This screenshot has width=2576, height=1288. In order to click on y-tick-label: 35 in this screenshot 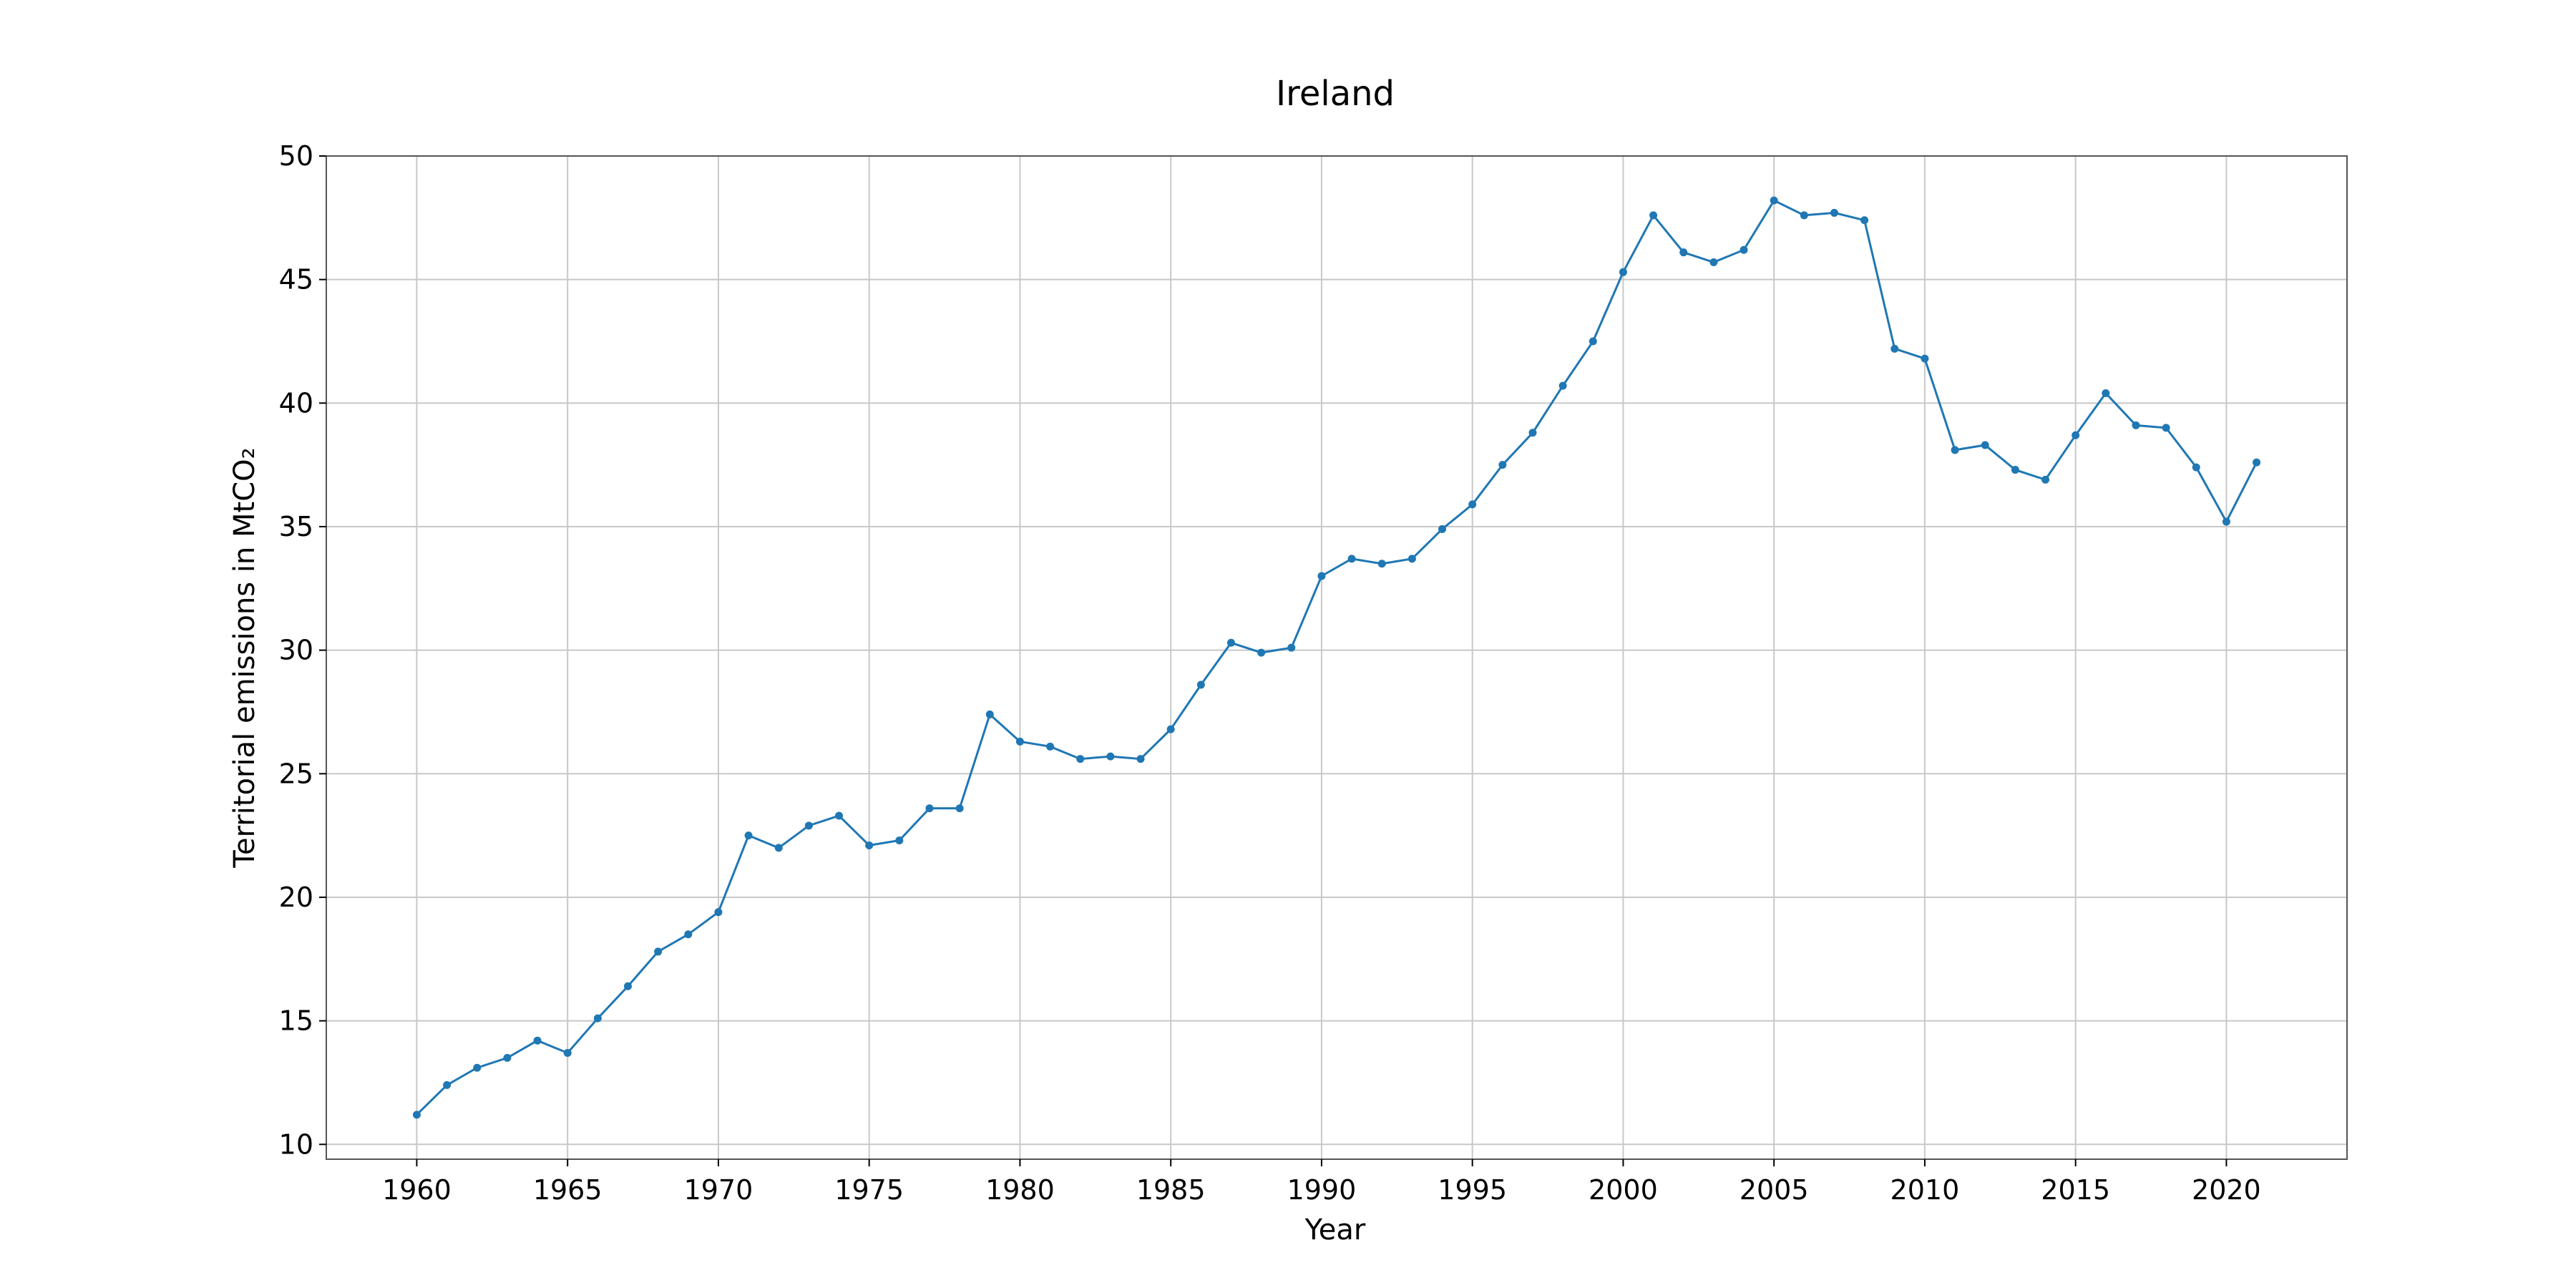, I will do `click(296, 526)`.